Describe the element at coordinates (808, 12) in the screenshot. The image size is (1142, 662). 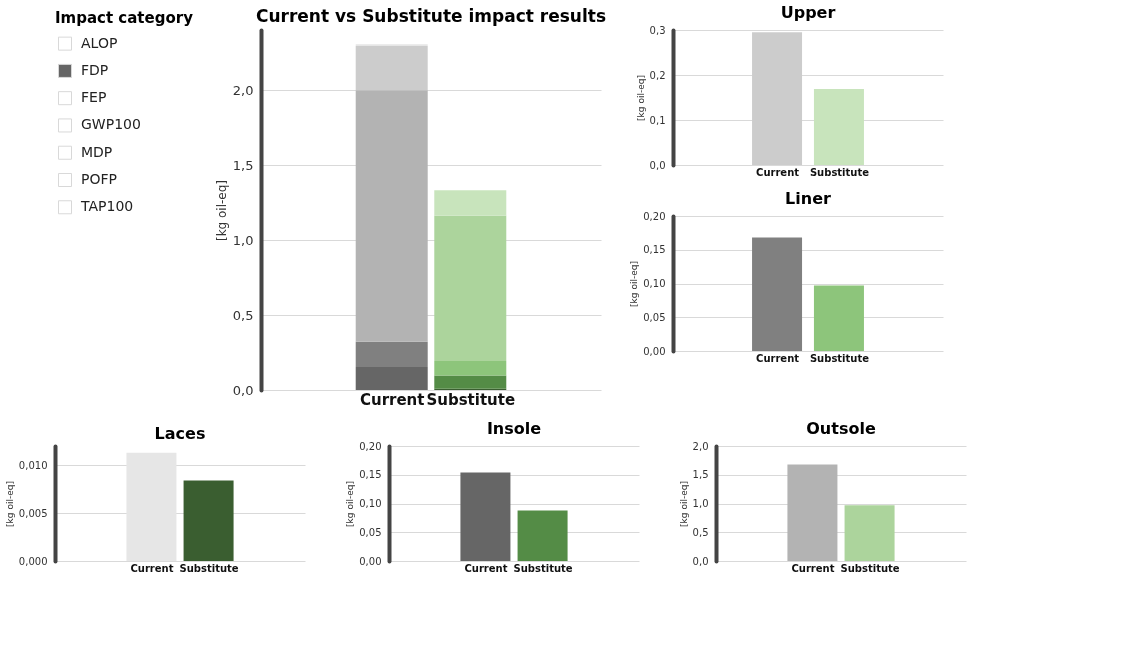
I see `chart-title: Upper` at that location.